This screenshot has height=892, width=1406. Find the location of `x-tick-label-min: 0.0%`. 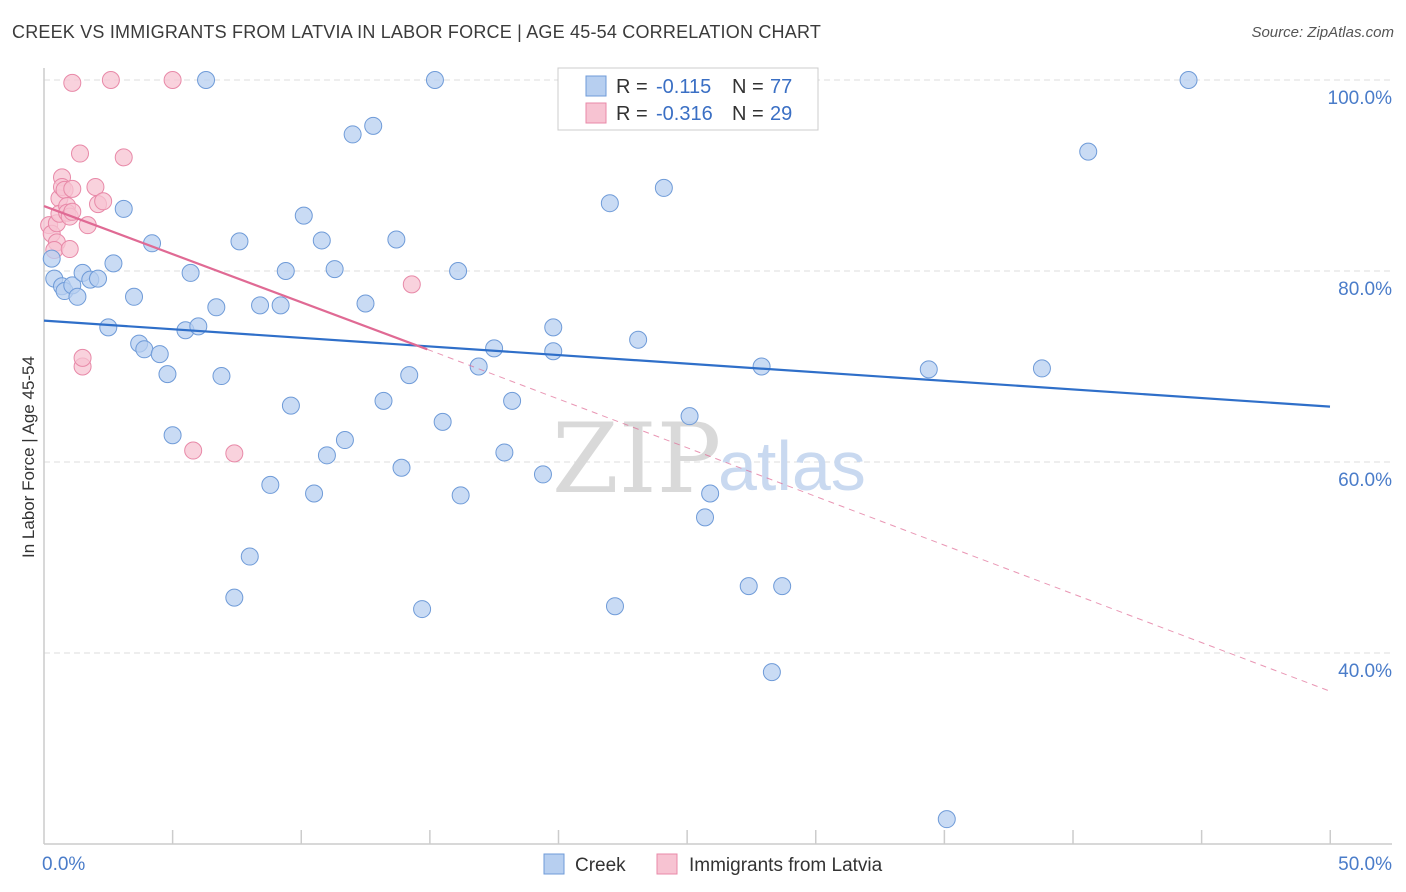

x-tick-label-min: 0.0% is located at coordinates (63, 864).